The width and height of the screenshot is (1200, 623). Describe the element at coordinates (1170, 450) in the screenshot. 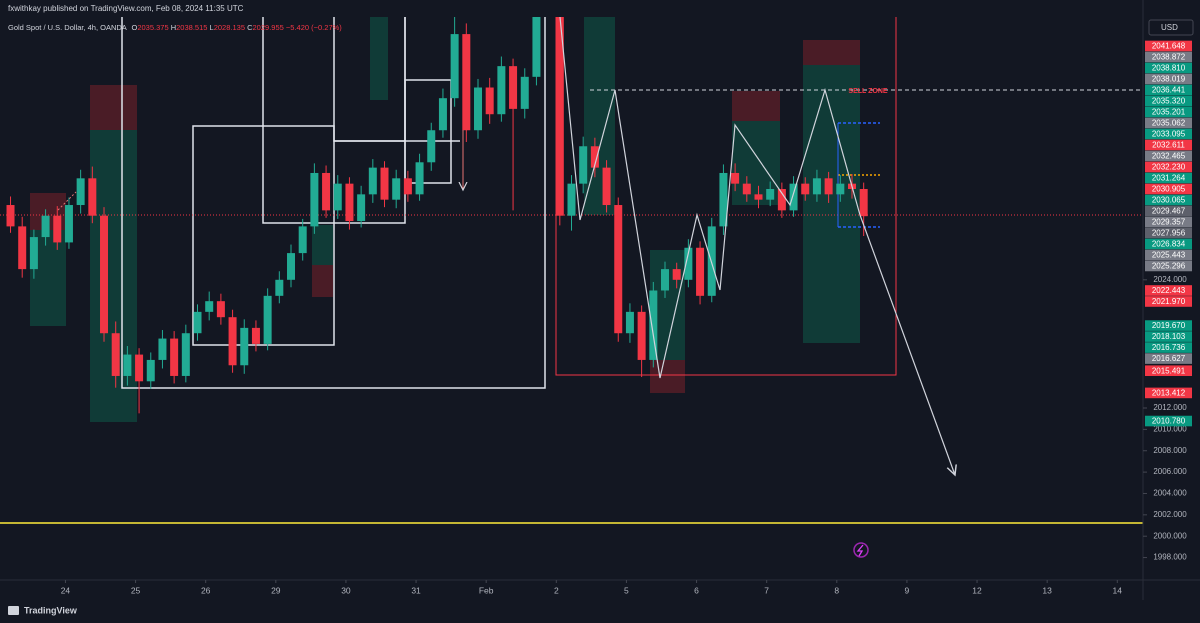

I see `y-tick-label: 2008.000` at that location.